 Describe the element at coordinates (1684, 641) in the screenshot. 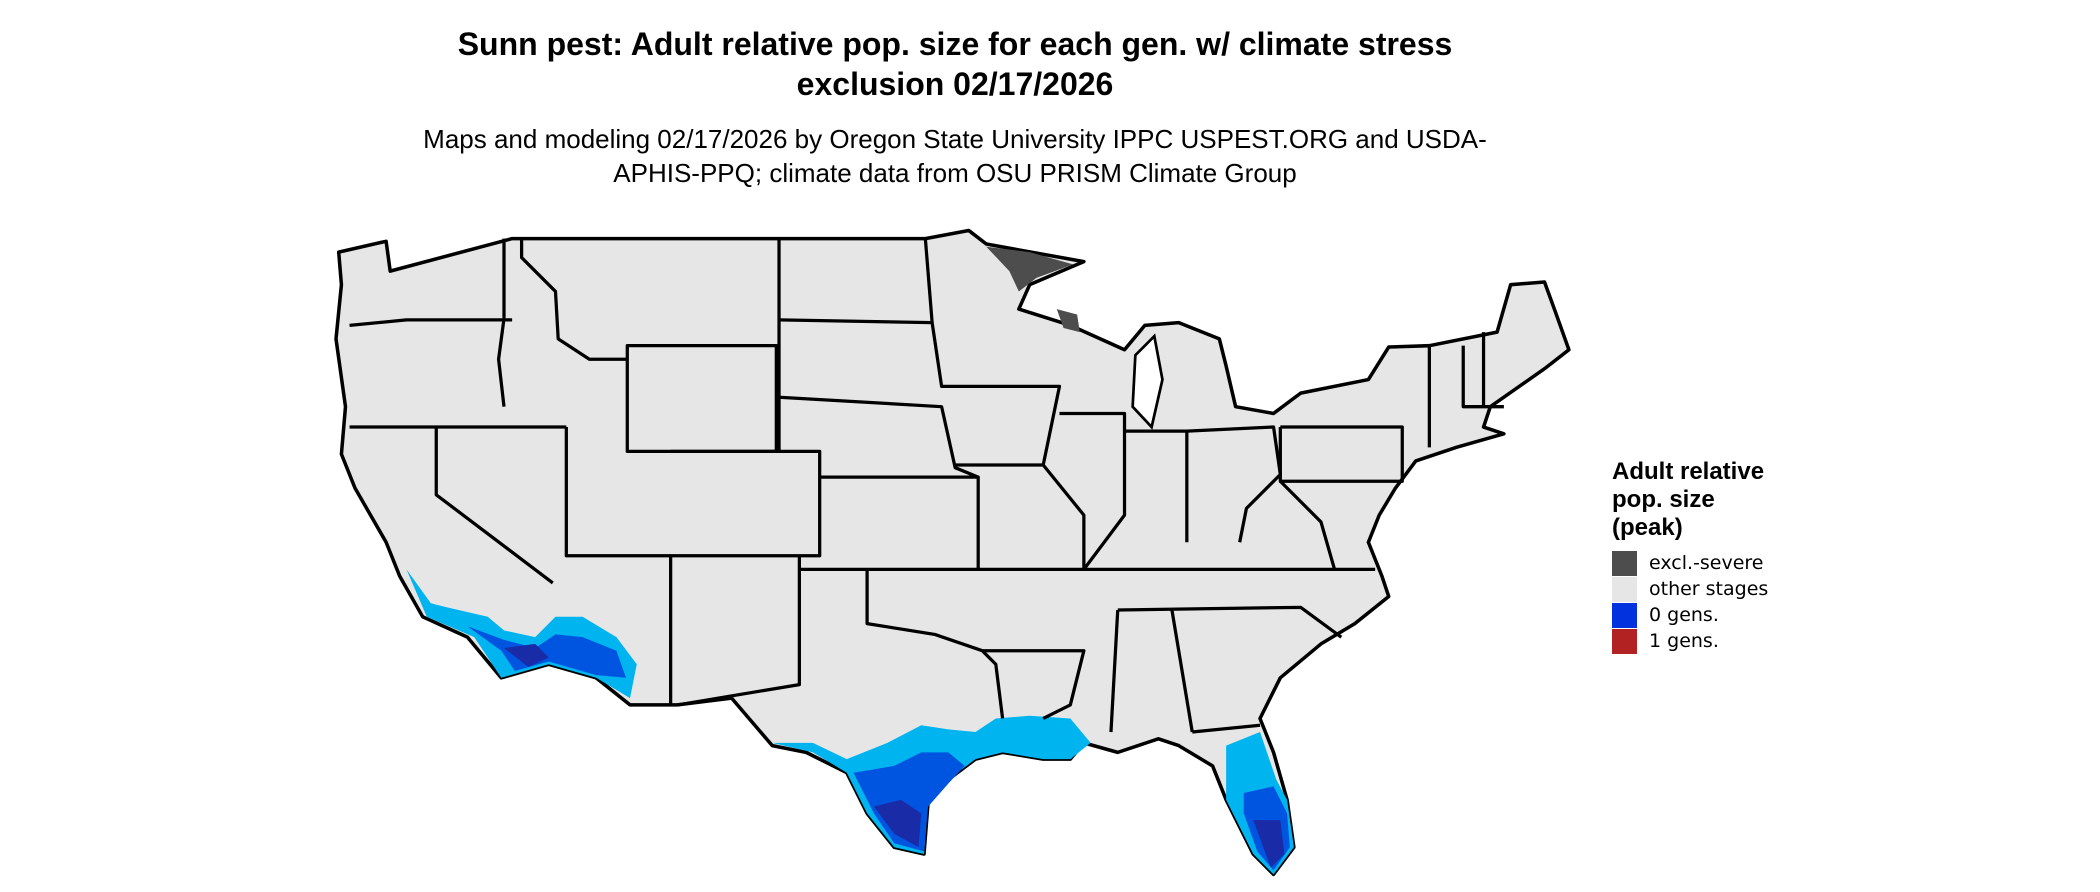

I see `legend-label: 1 gens.` at that location.